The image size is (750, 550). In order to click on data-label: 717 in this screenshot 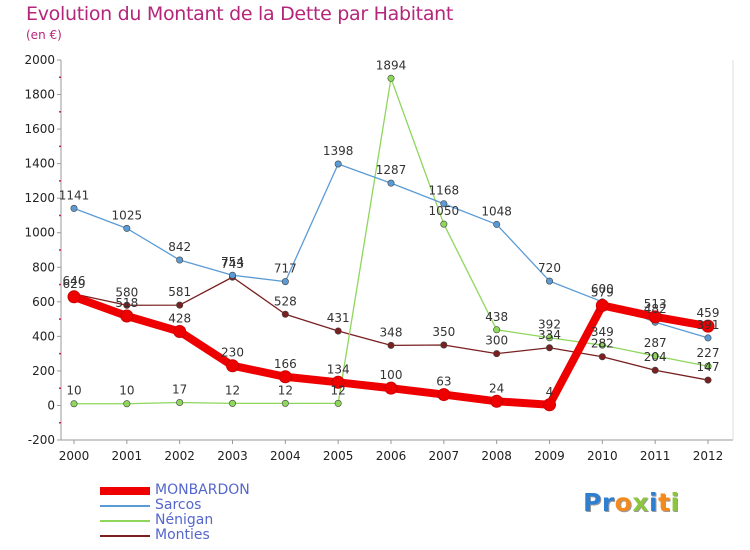, I will do `click(285, 269)`.